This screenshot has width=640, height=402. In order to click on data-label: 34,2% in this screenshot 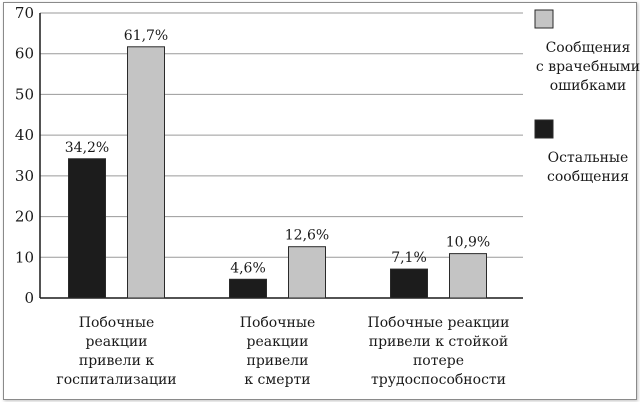, I will do `click(87, 148)`.